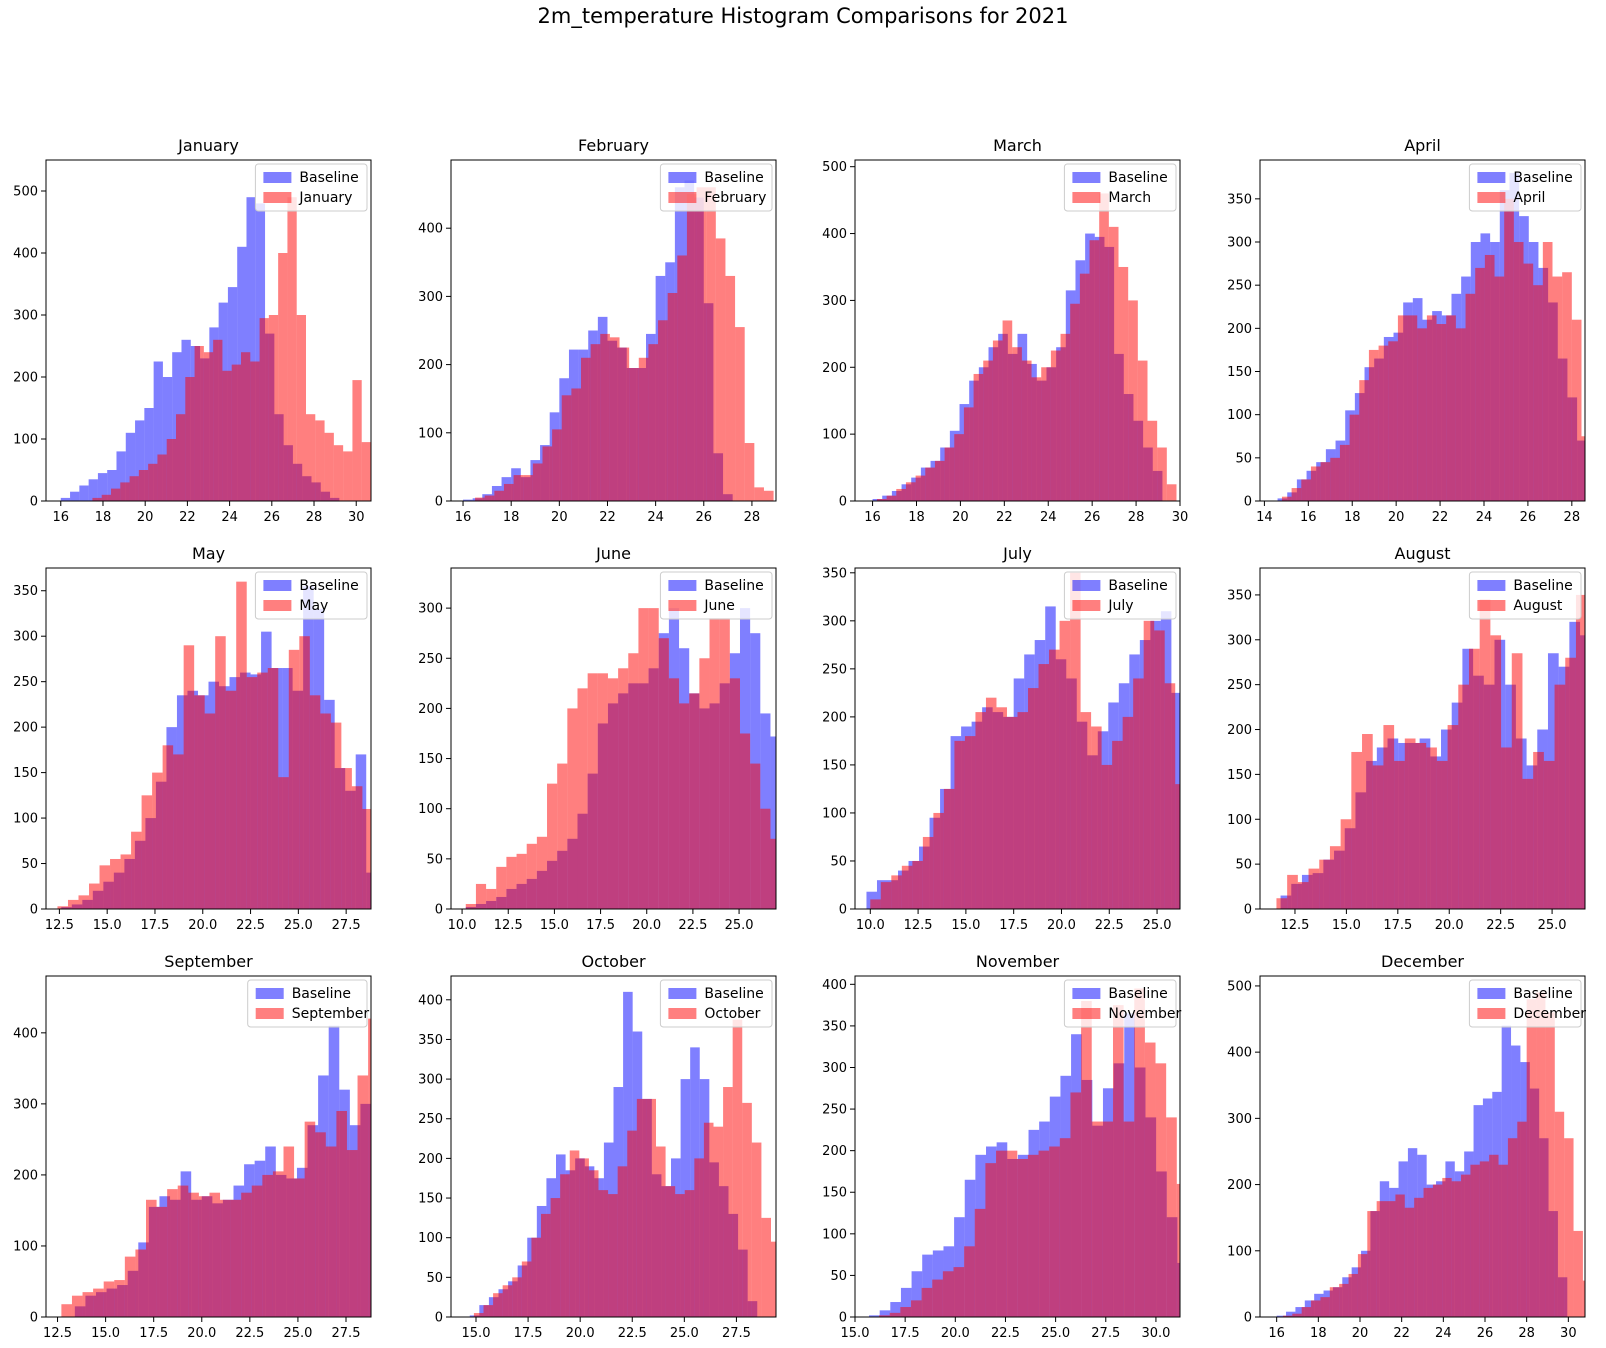 Image resolution: width=1606 pixels, height=1348 pixels. I want to click on subplot-title: November, so click(1018, 961).